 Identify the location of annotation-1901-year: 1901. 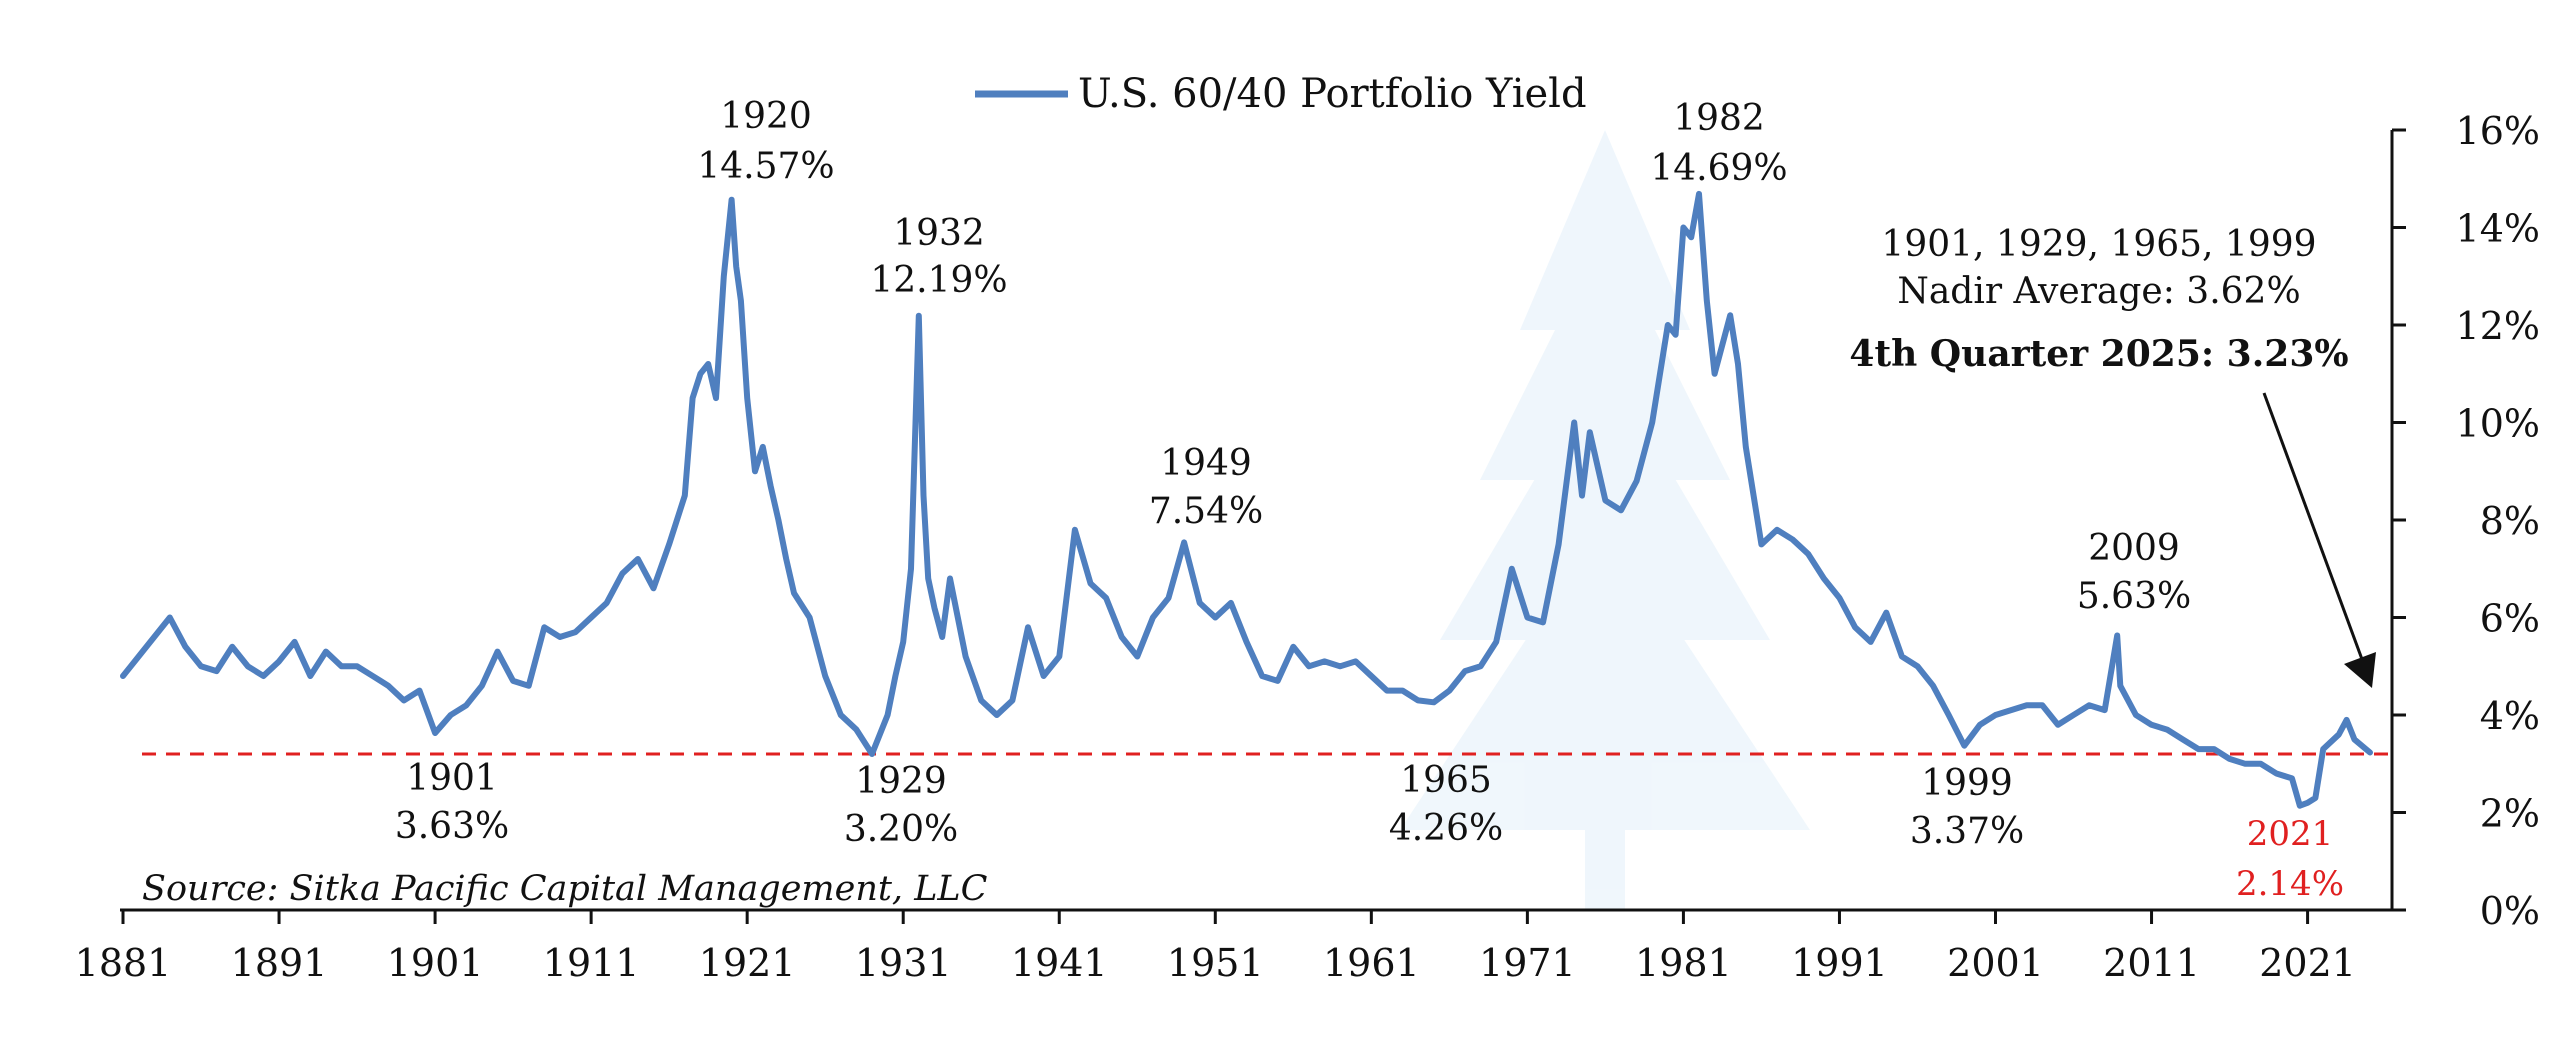
(452, 778).